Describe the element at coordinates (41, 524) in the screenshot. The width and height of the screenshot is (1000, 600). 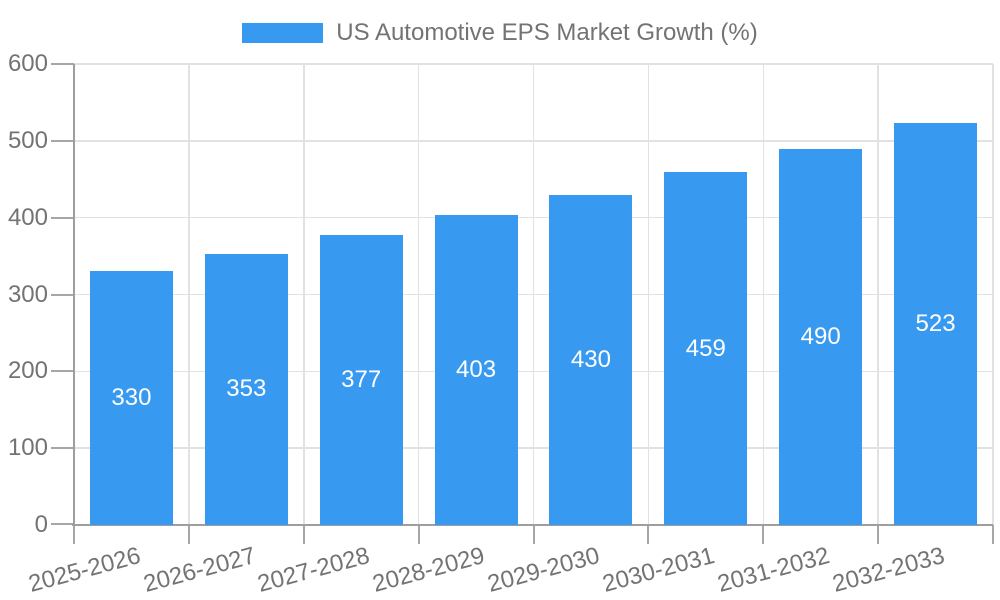
I see `y-axis-tick-label: 0` at that location.